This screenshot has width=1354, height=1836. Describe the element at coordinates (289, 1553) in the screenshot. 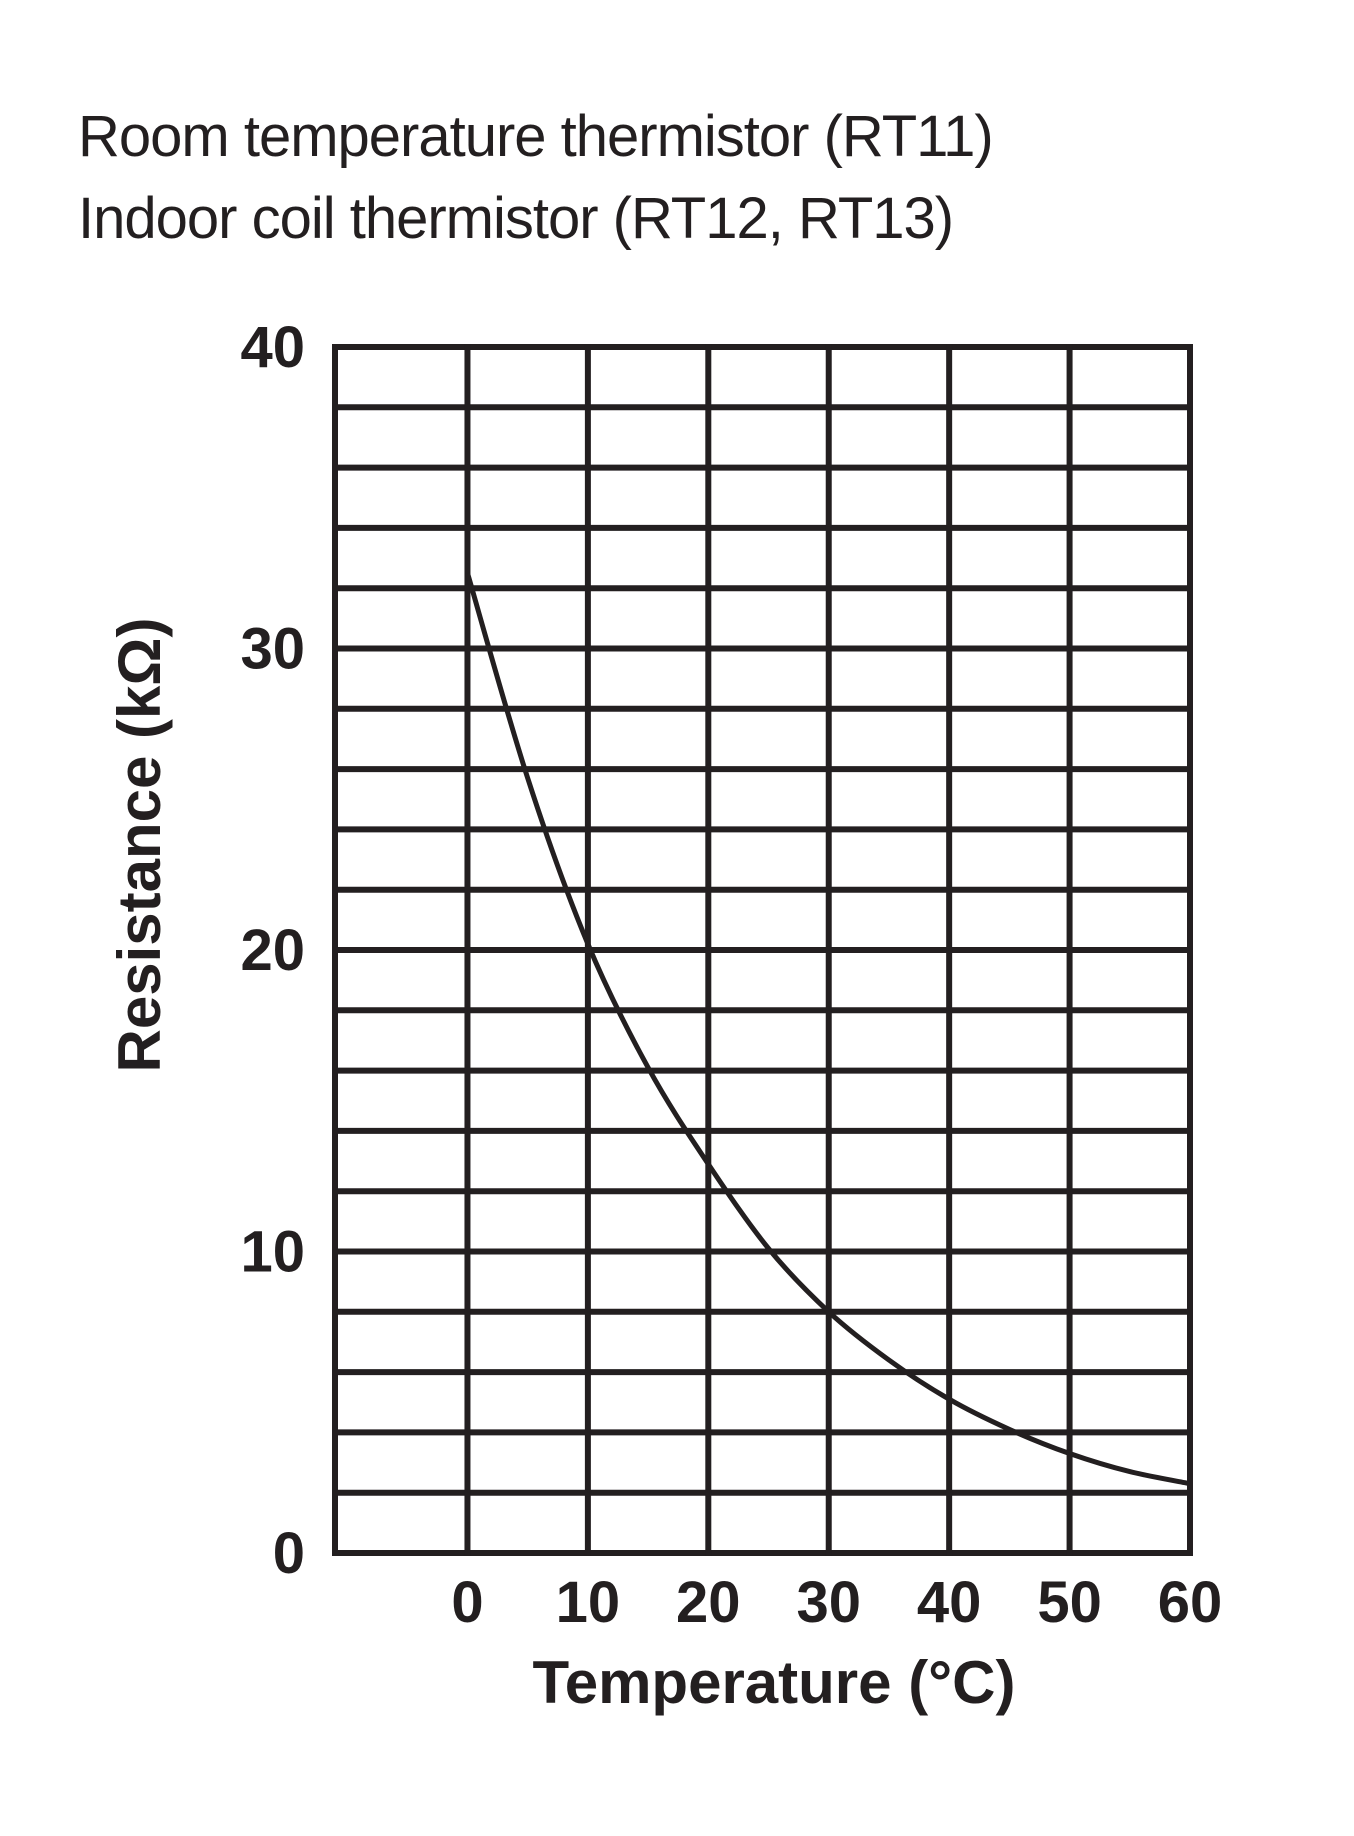

I see `y-tick-label: 0` at that location.